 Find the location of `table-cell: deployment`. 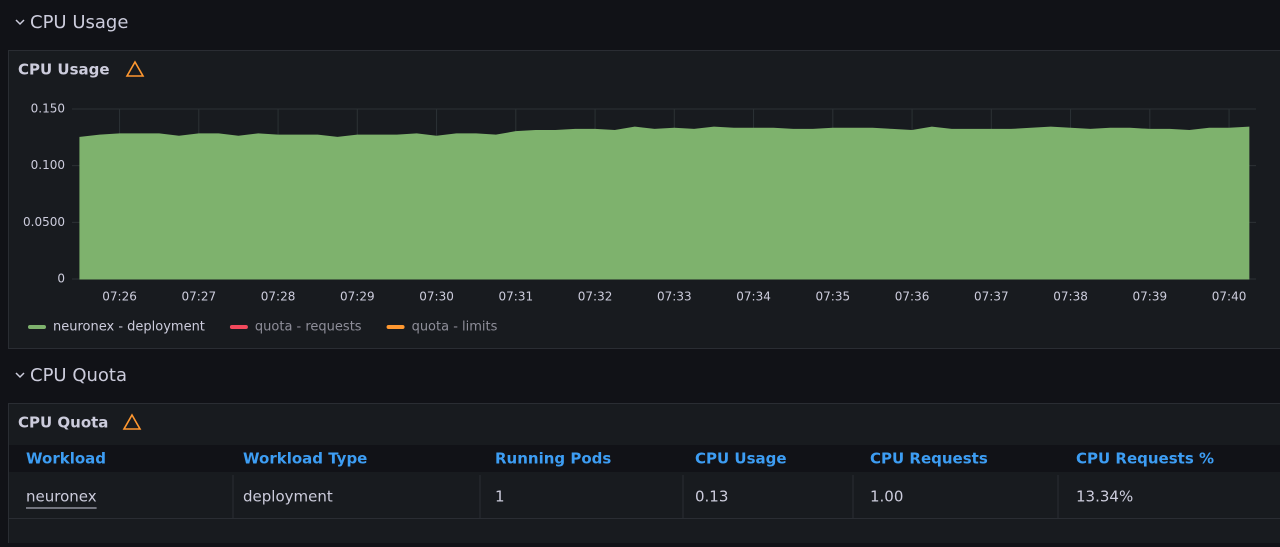

table-cell: deployment is located at coordinates (288, 497).